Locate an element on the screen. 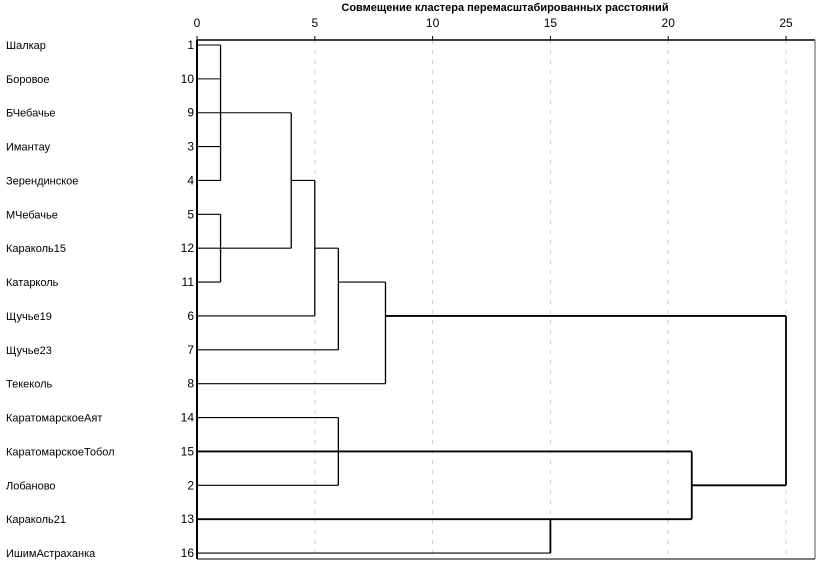 Image resolution: width=827 pixels, height=566 pixels. leaf-id: 3 is located at coordinates (190, 147).